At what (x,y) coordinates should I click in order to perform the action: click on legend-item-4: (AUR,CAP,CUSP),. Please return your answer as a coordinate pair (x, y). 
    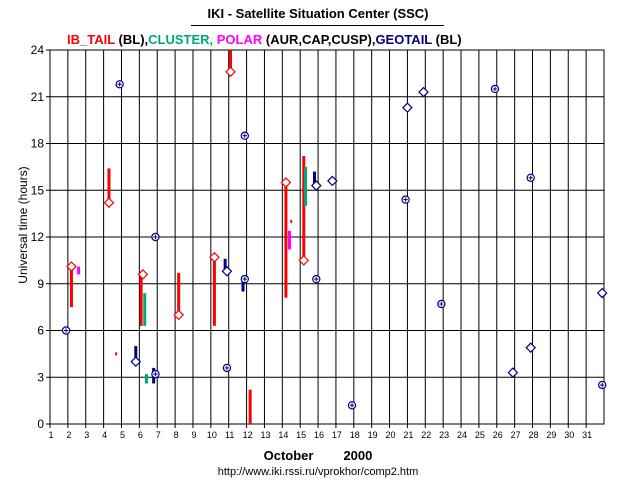
    Looking at the image, I should click on (319, 39).